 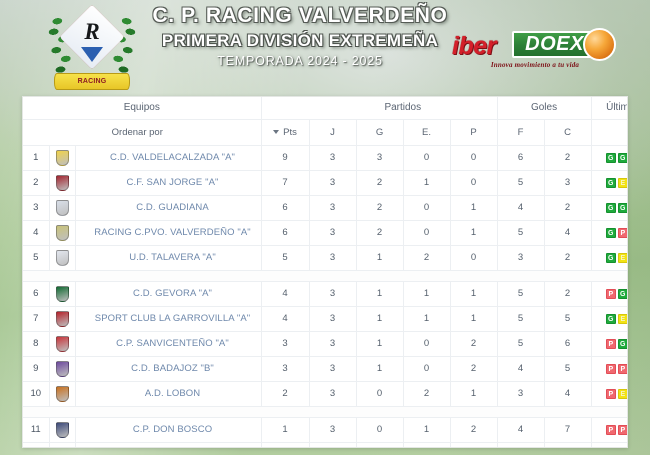 I want to click on last-results-chips: GEE, so click(x=609, y=257).